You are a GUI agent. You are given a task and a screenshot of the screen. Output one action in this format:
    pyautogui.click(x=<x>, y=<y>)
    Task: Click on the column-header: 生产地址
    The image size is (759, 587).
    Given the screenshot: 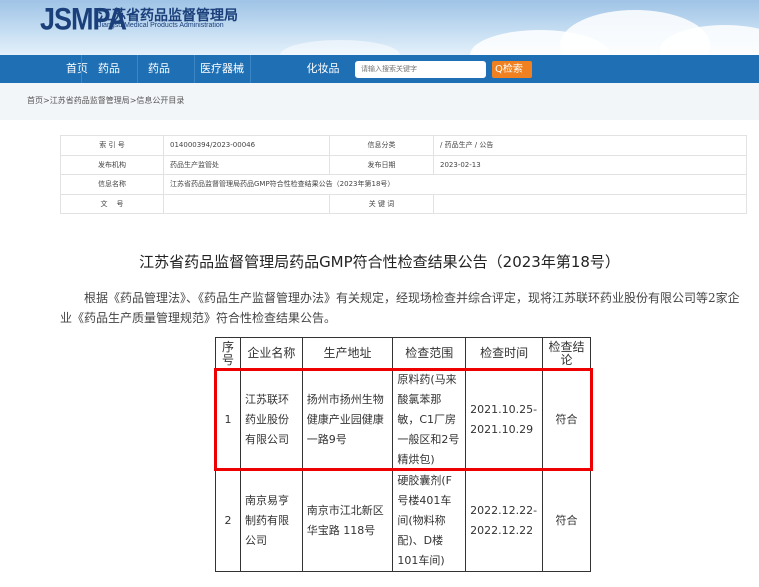 What is the action you would take?
    pyautogui.click(x=347, y=353)
    